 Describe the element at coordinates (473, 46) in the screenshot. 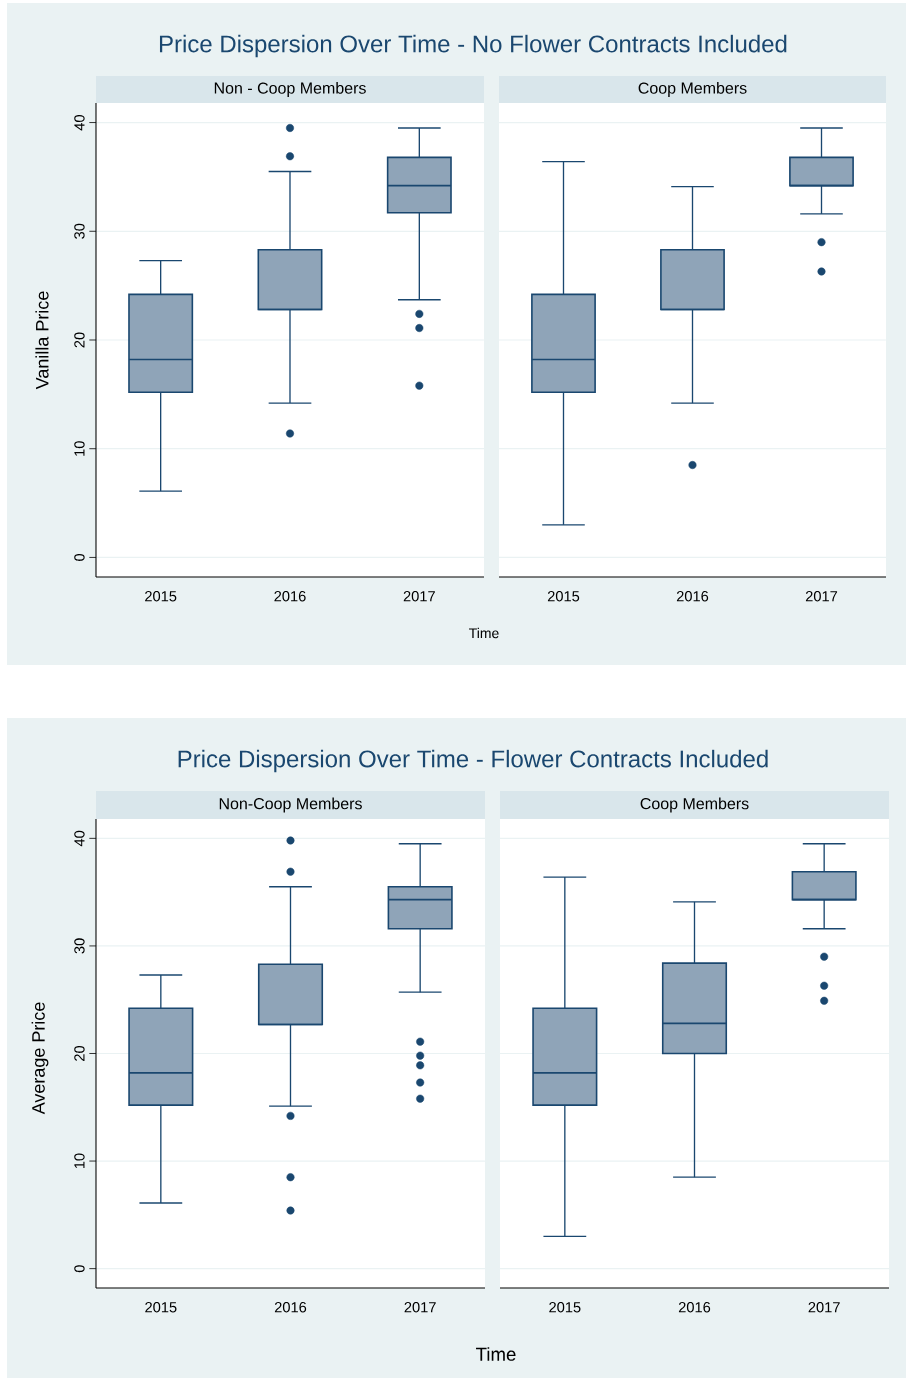

I see `chart-title: Price Dispersion Over Time - No Flower Contracts Included` at that location.